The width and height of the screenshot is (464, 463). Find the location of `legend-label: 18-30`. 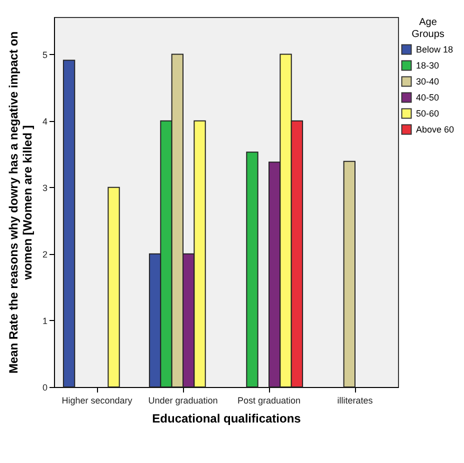

legend-label: 18-30 is located at coordinates (428, 65).